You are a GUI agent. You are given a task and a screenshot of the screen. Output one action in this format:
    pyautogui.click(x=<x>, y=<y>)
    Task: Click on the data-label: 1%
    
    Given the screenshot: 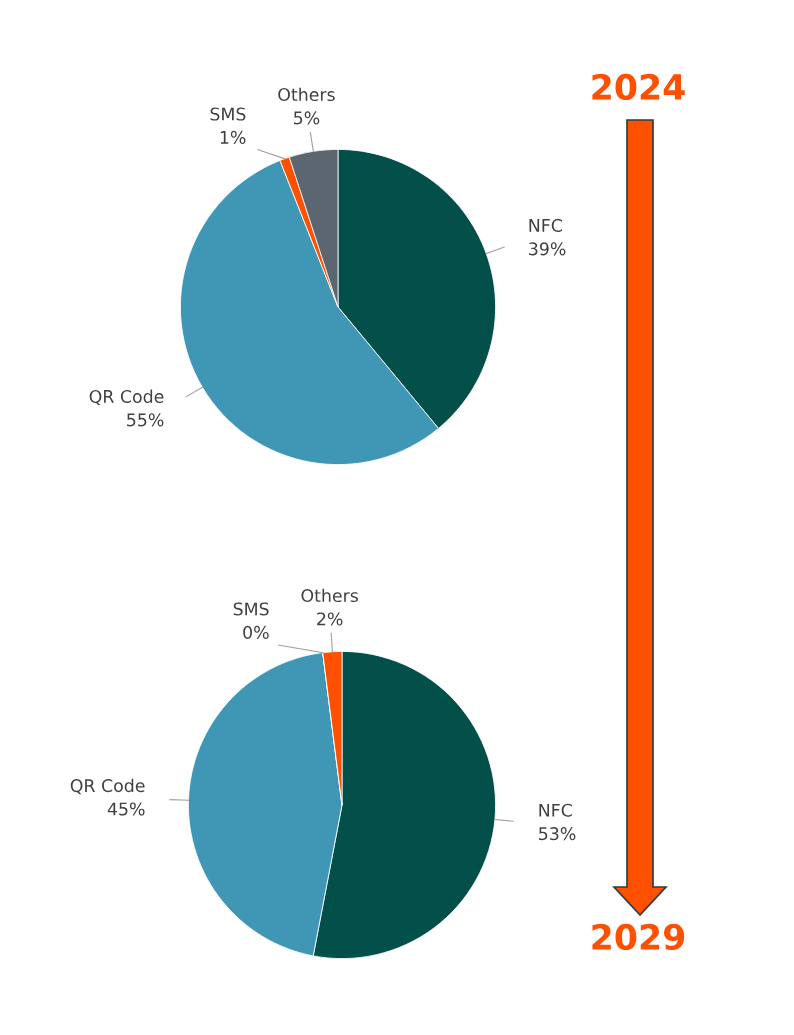 What is the action you would take?
    pyautogui.click(x=233, y=137)
    